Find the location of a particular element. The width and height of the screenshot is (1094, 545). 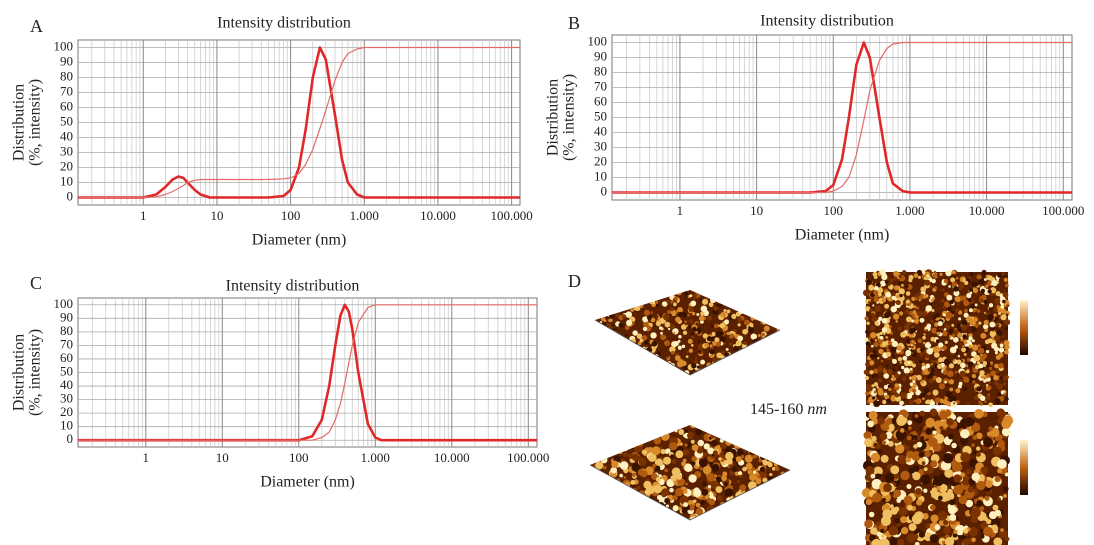

data-line is located at coordinates (299, 122).